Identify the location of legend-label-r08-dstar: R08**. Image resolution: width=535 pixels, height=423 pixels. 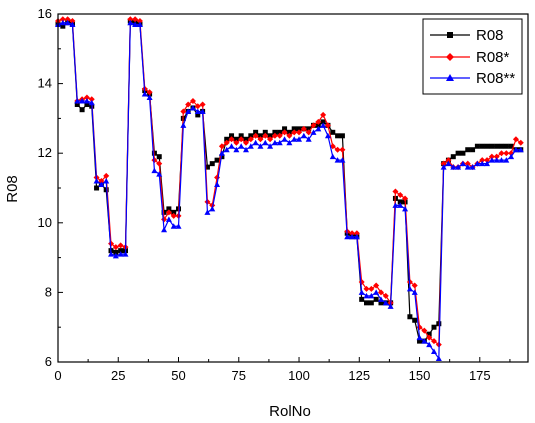
(495, 78).